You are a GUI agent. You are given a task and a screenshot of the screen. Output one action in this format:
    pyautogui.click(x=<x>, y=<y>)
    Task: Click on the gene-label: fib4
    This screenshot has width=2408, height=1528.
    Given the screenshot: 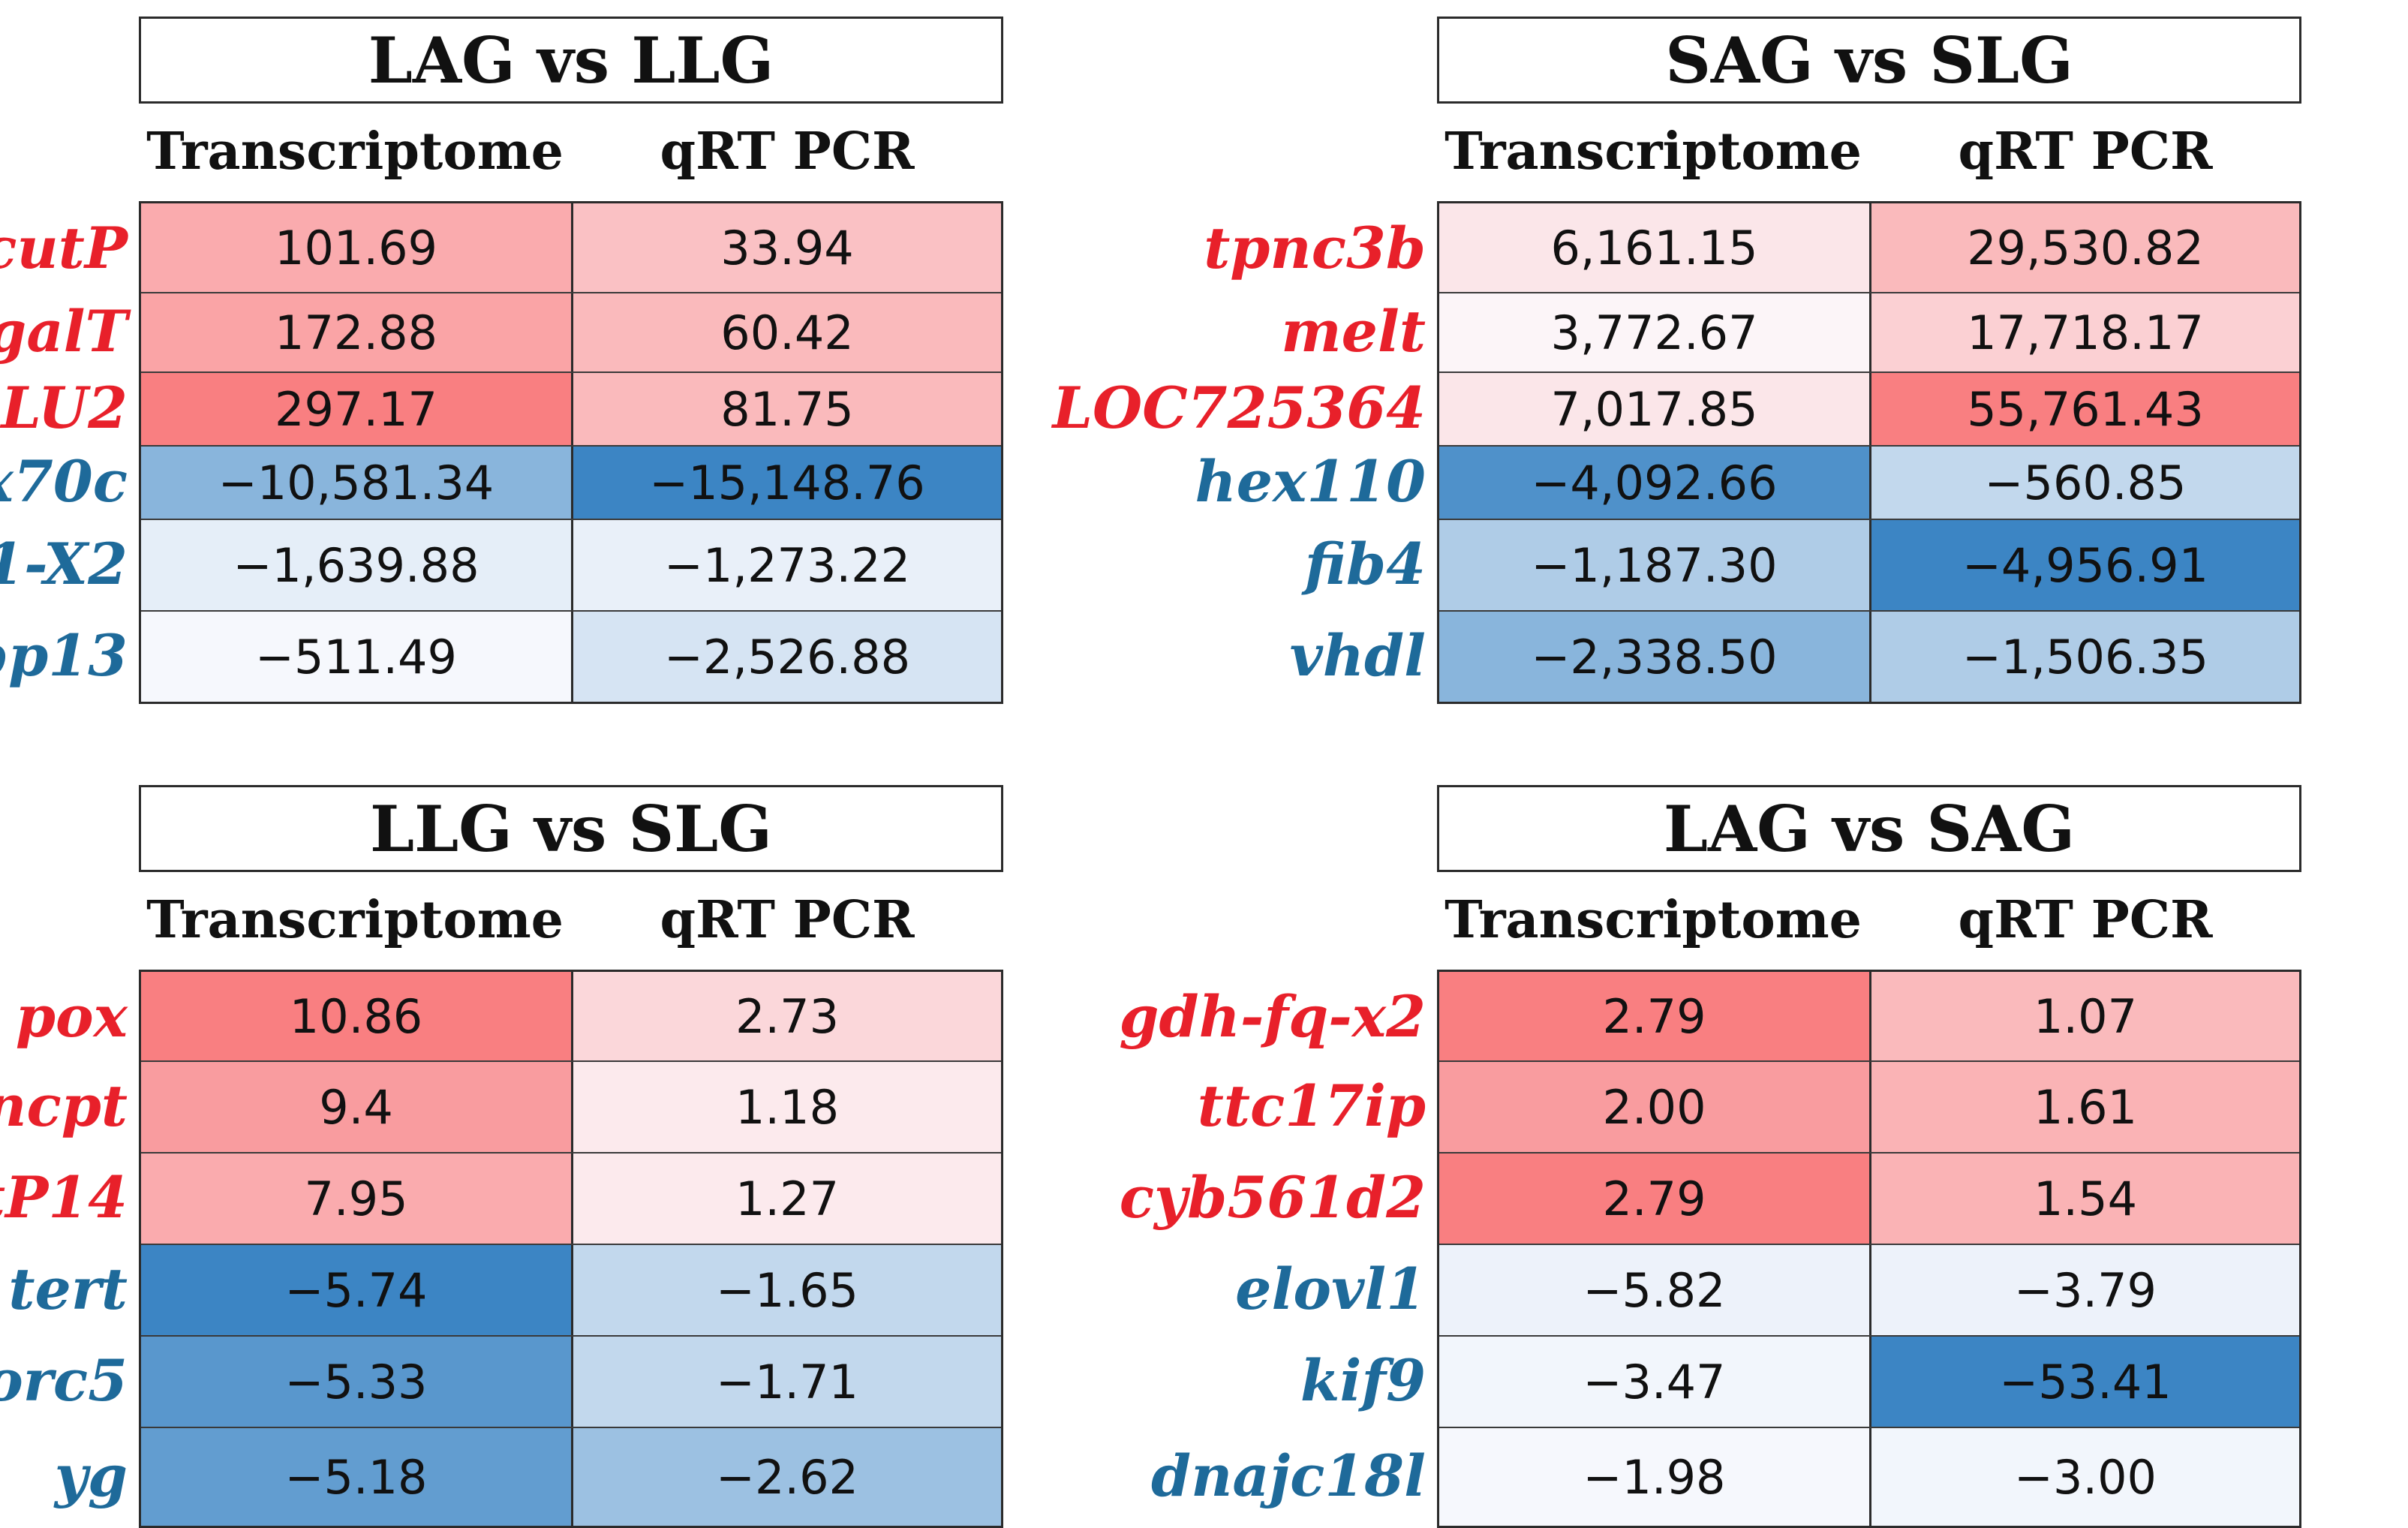 What is the action you would take?
    pyautogui.click(x=1365, y=564)
    